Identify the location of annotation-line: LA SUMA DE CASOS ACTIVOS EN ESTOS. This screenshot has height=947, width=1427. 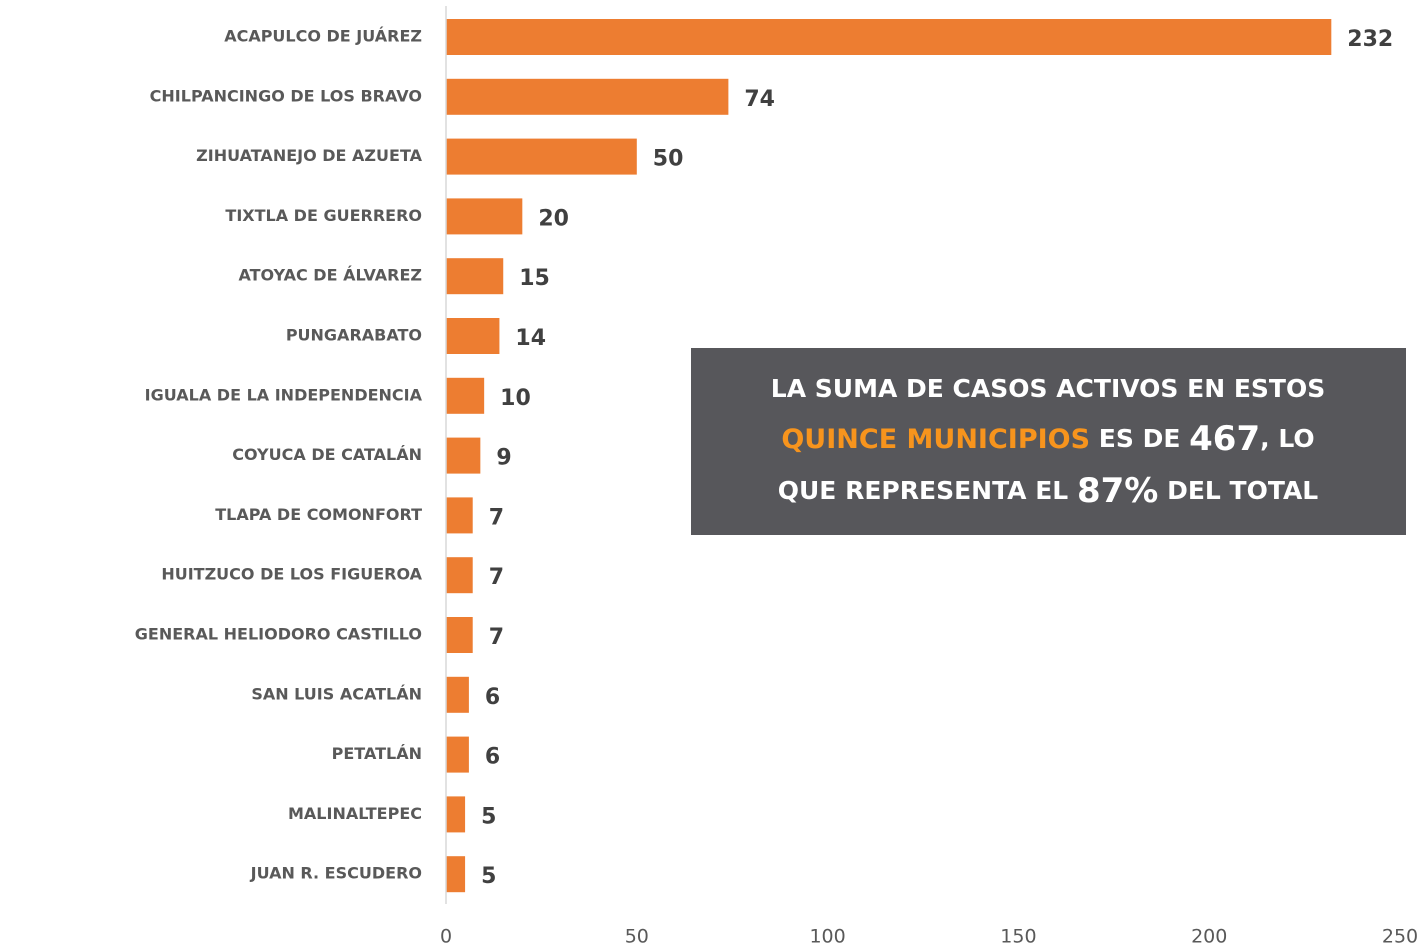
(1048, 388).